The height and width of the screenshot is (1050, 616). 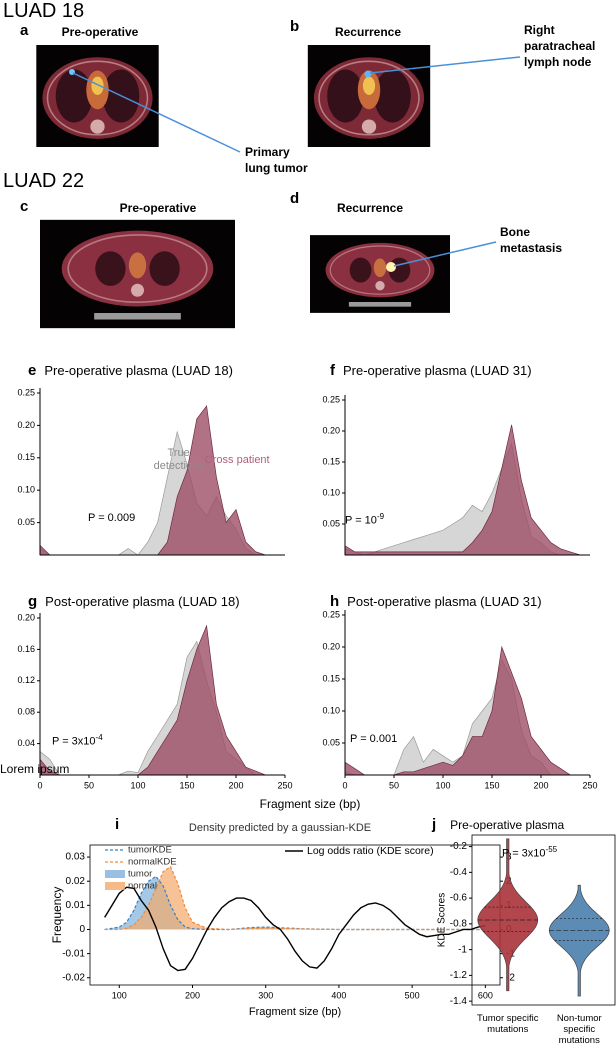 I want to click on callout-line, so click(x=156, y=112).